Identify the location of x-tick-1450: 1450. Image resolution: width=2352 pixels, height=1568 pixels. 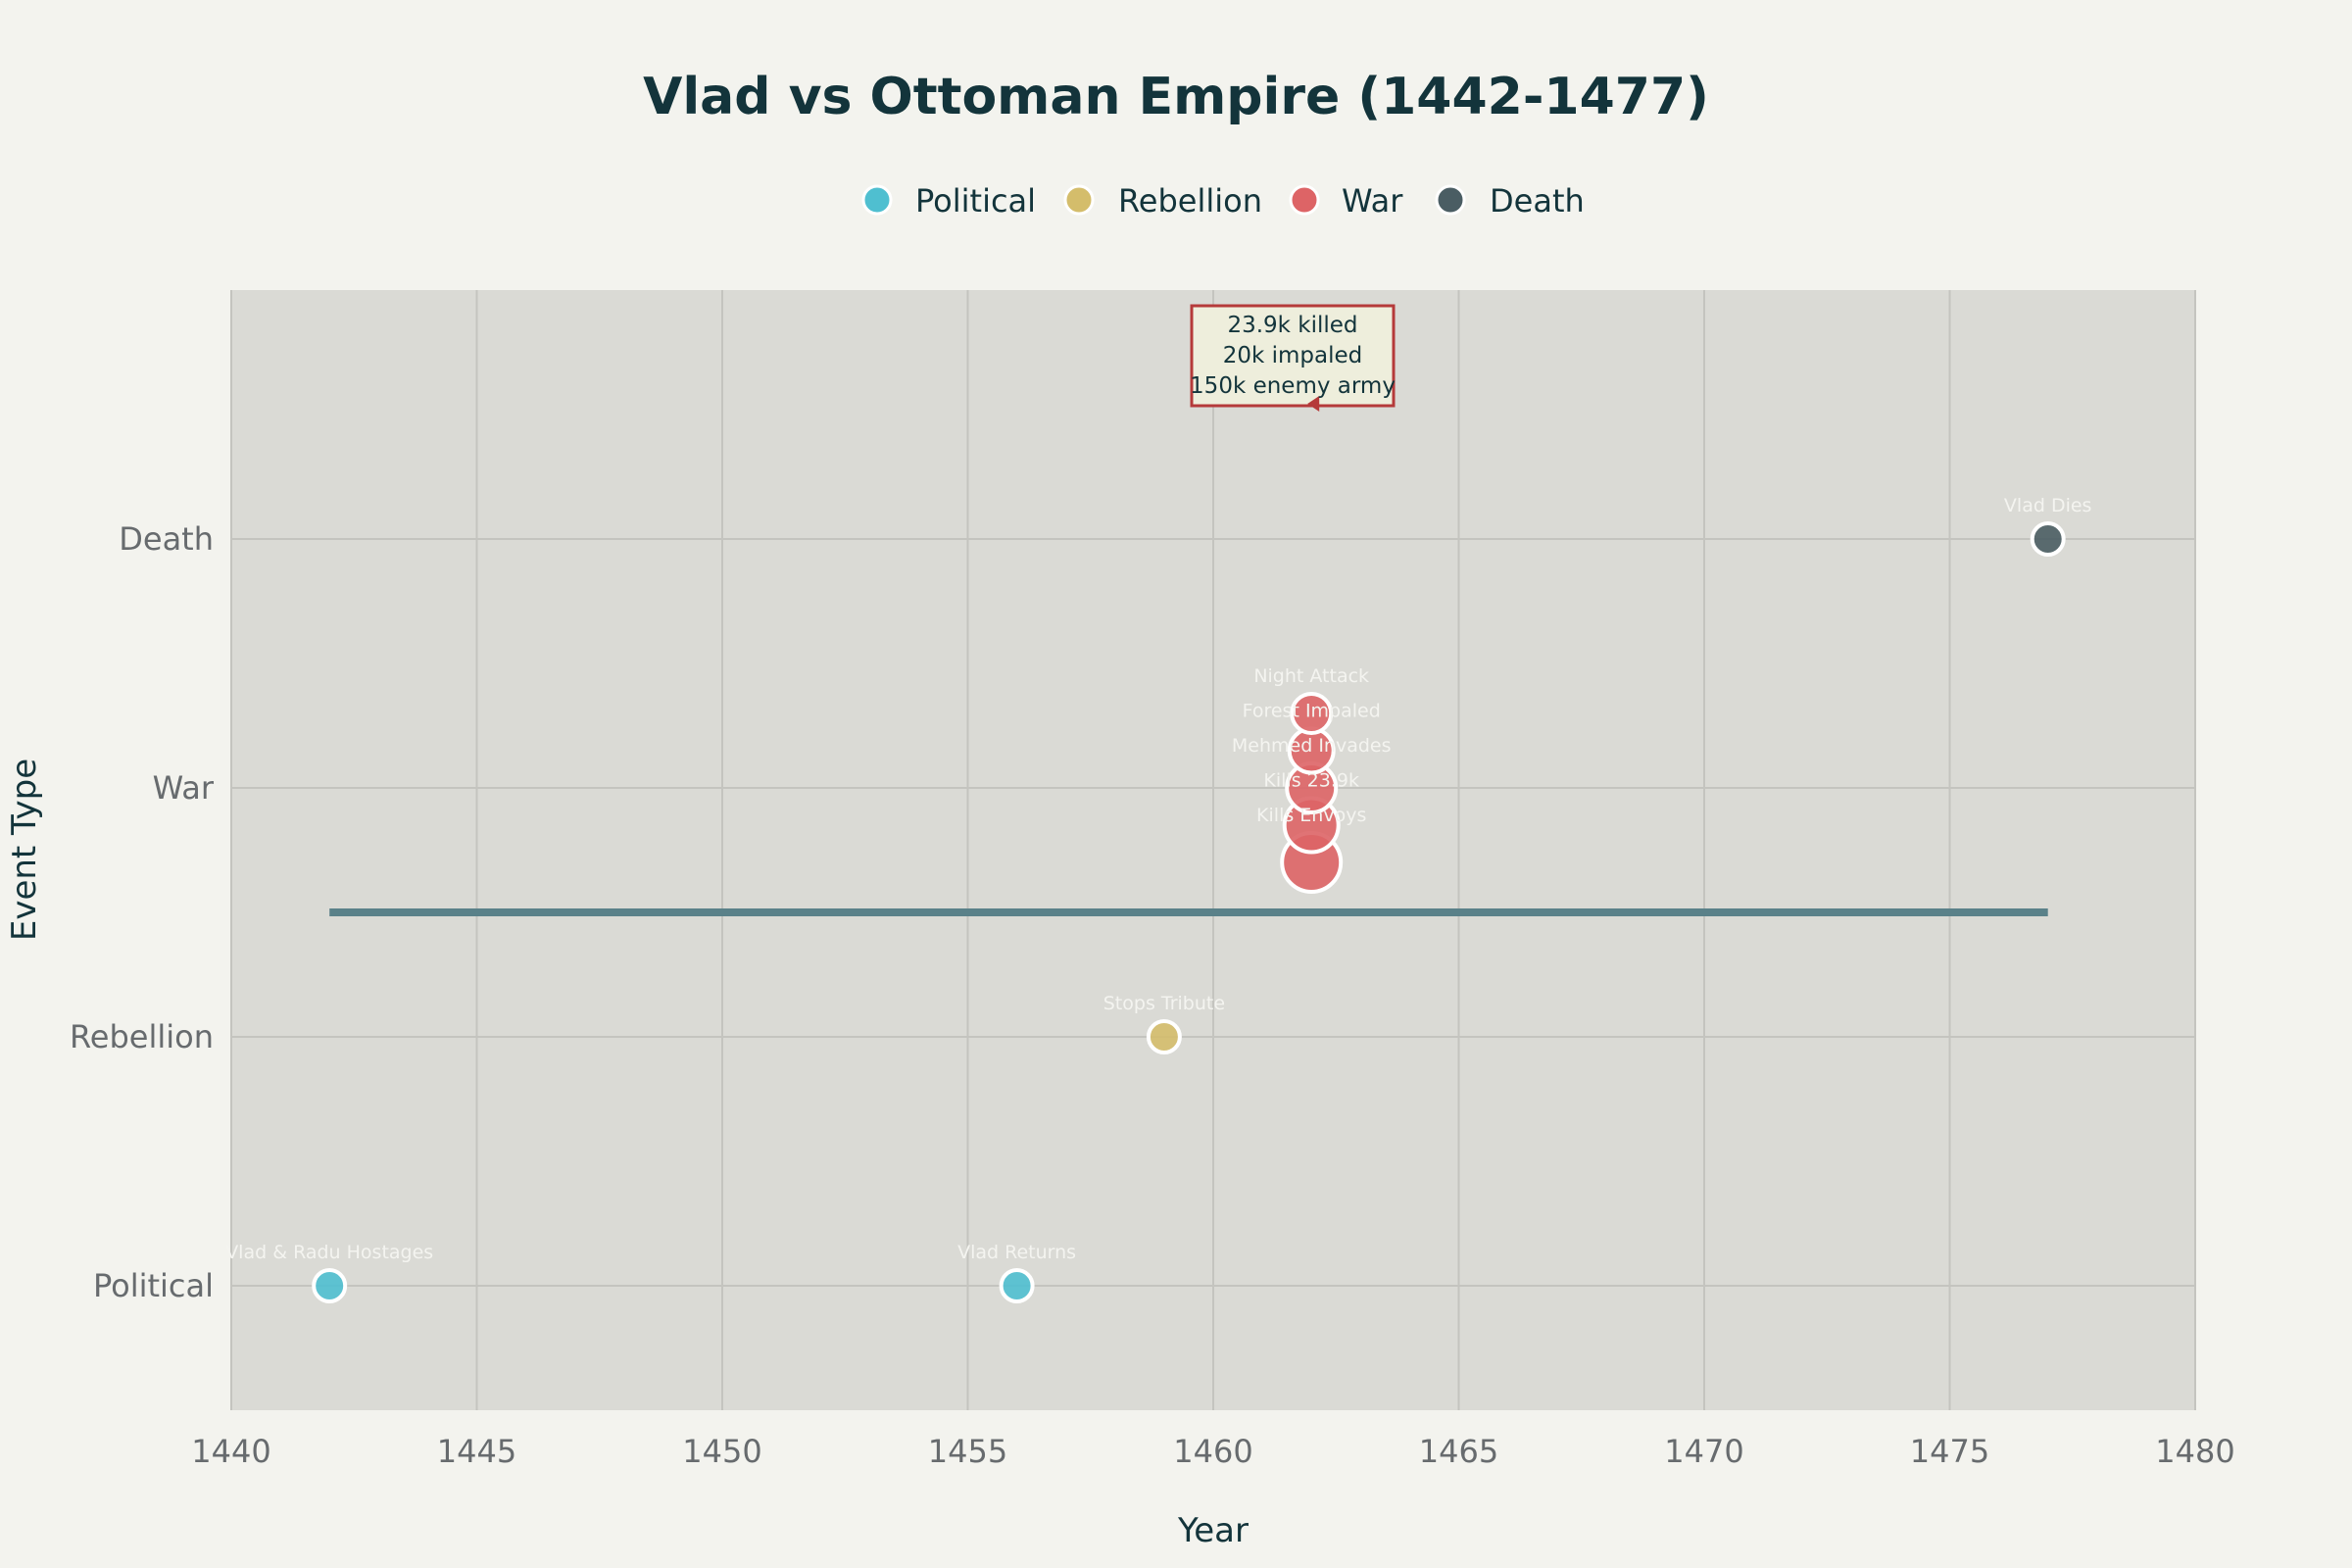
(721, 1451).